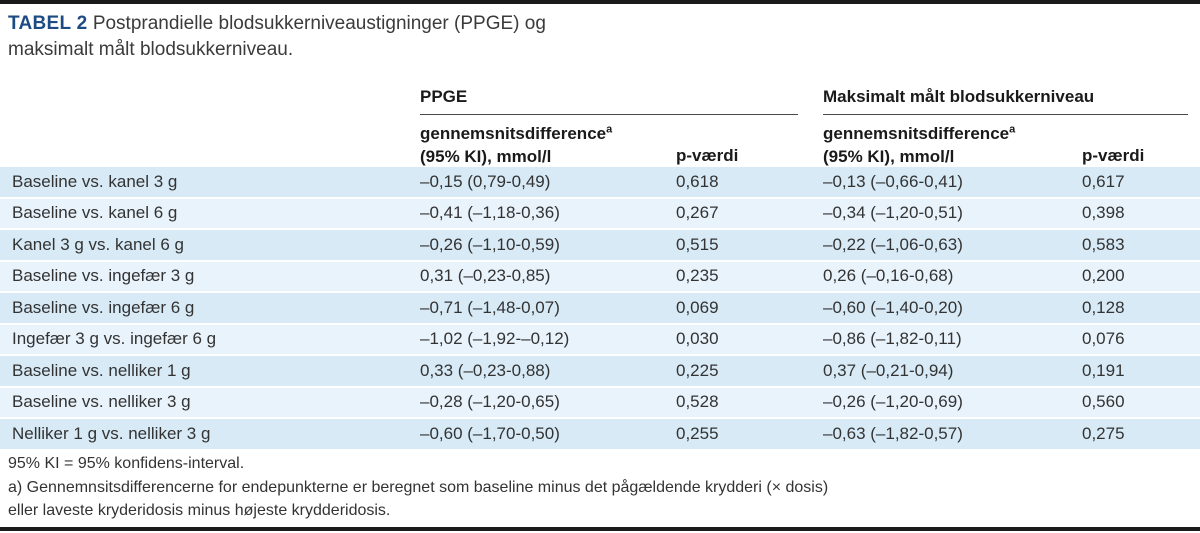 The height and width of the screenshot is (533, 1200). Describe the element at coordinates (889, 156) in the screenshot. I see `subheader-diff-max-line2: (95% KI), mmol/l` at that location.